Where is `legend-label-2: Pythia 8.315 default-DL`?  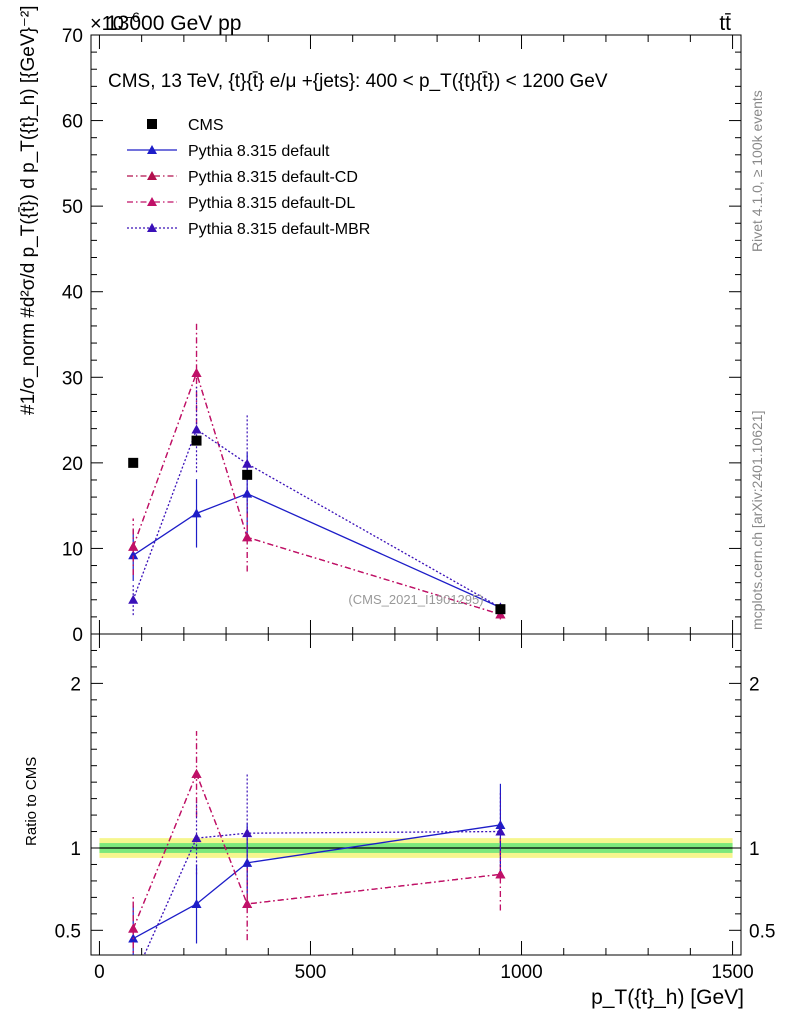 legend-label-2: Pythia 8.315 default-DL is located at coordinates (271, 203).